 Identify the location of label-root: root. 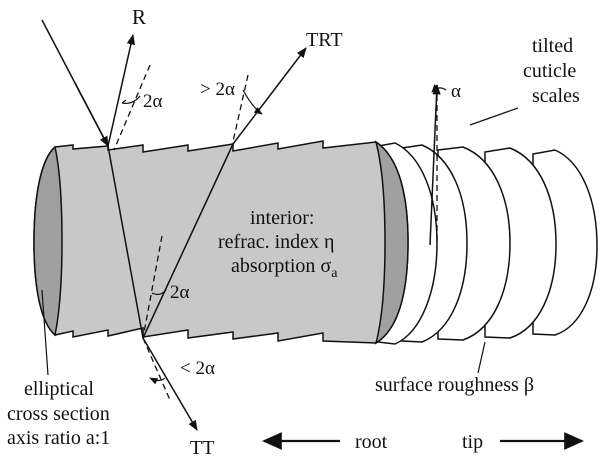
(371, 442).